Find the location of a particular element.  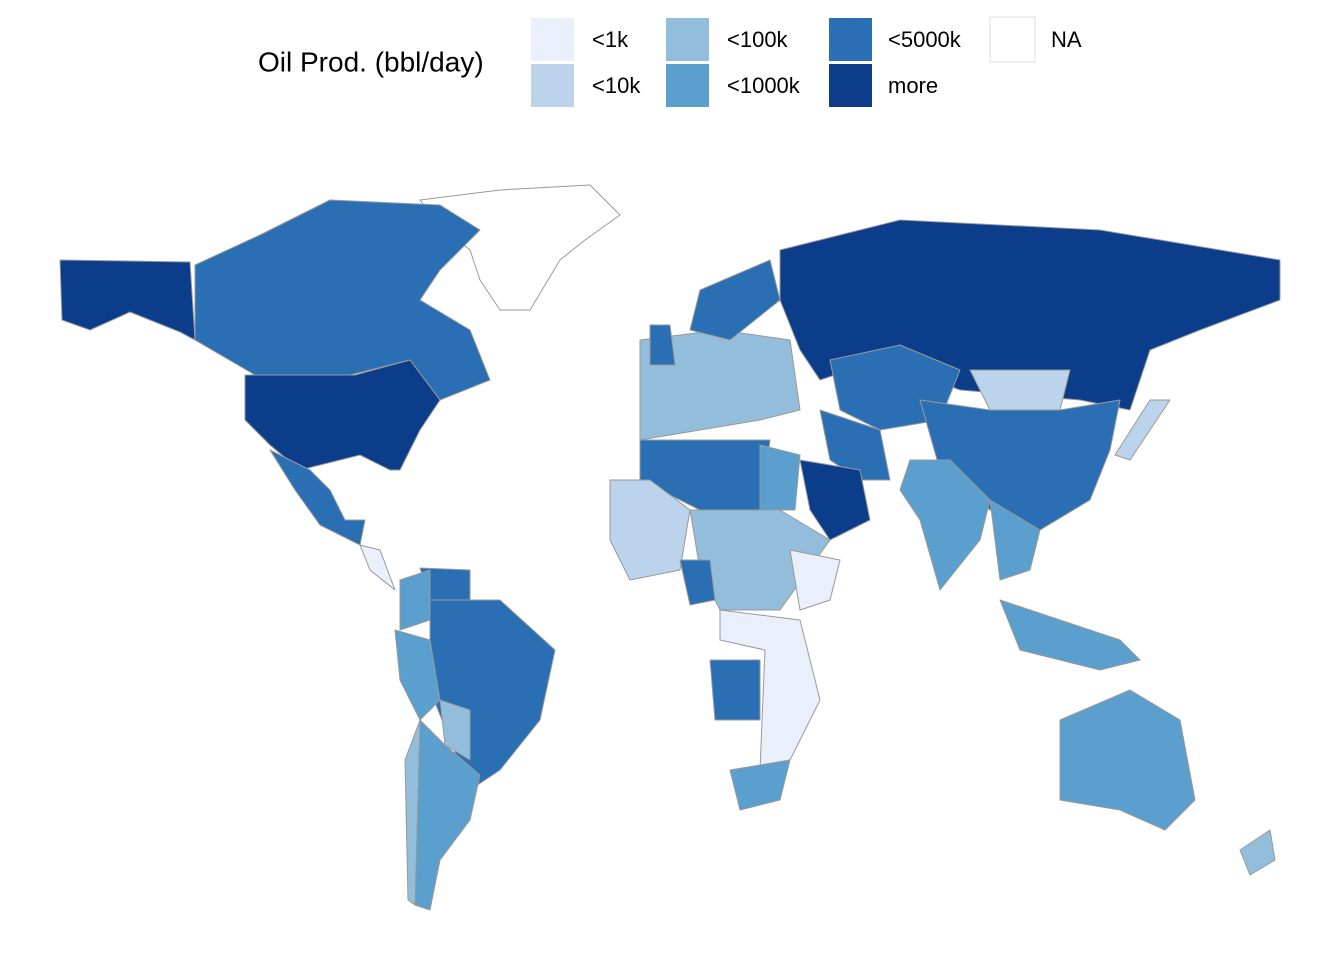

legend-label: <1000k is located at coordinates (764, 85).